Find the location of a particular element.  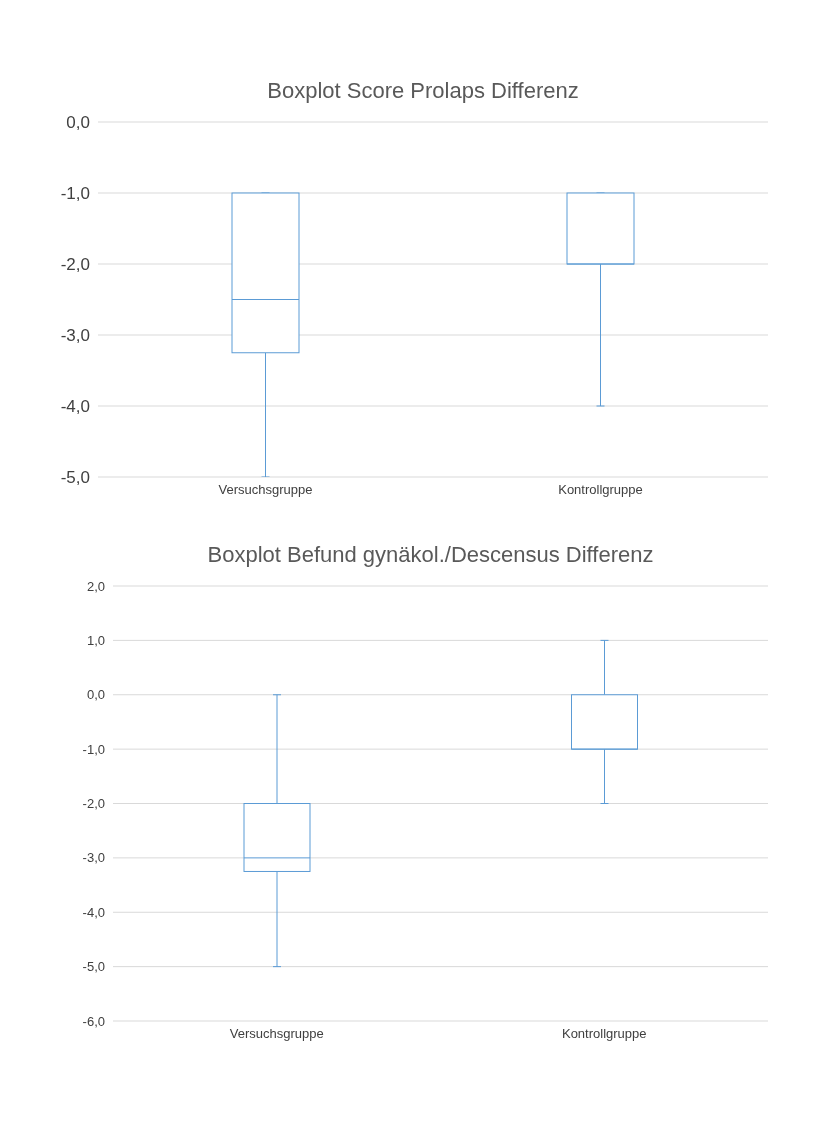

chart-title: Boxplot Score Prolaps Differenz is located at coordinates (423, 91).